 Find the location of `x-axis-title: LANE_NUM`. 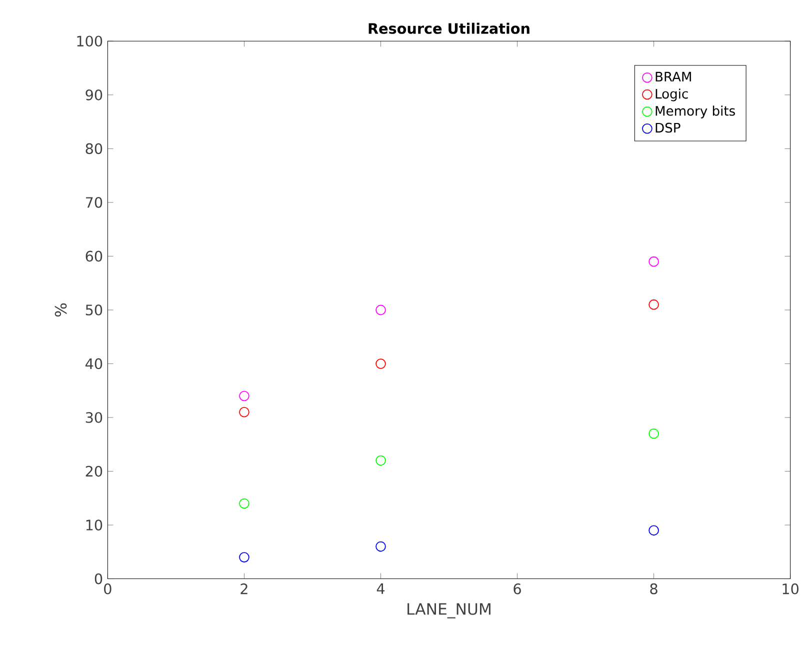

x-axis-title: LANE_NUM is located at coordinates (449, 610).